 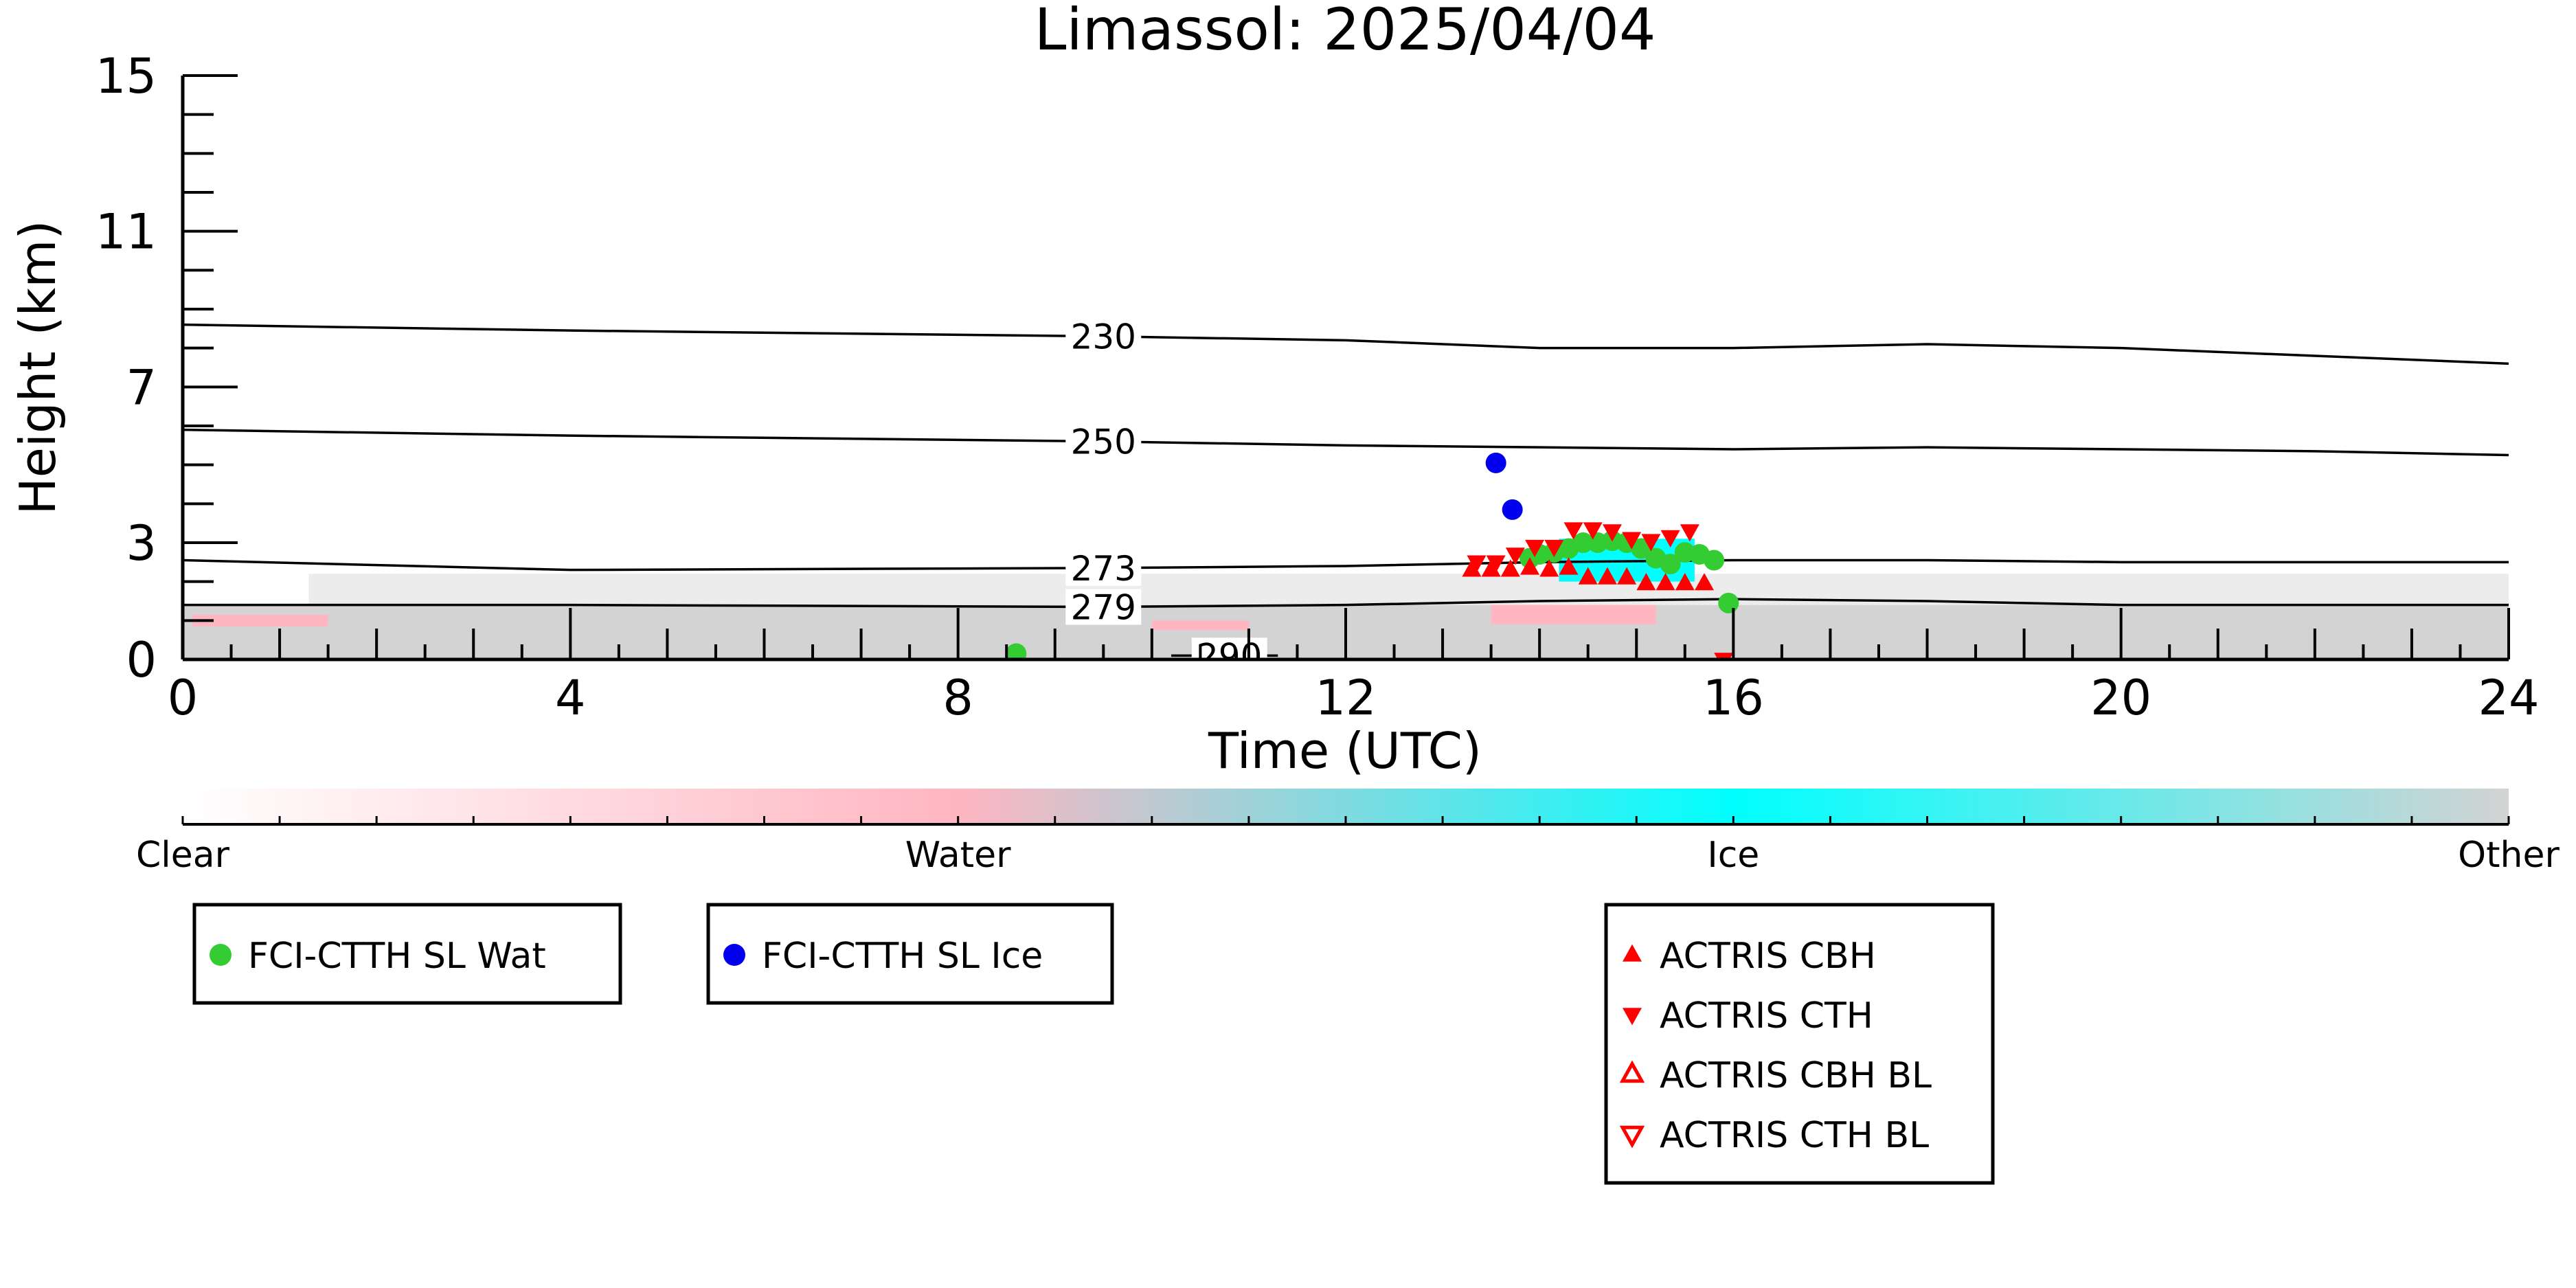 I want to click on legend-label: FCI-CTTH SL Ice, so click(x=902, y=956).